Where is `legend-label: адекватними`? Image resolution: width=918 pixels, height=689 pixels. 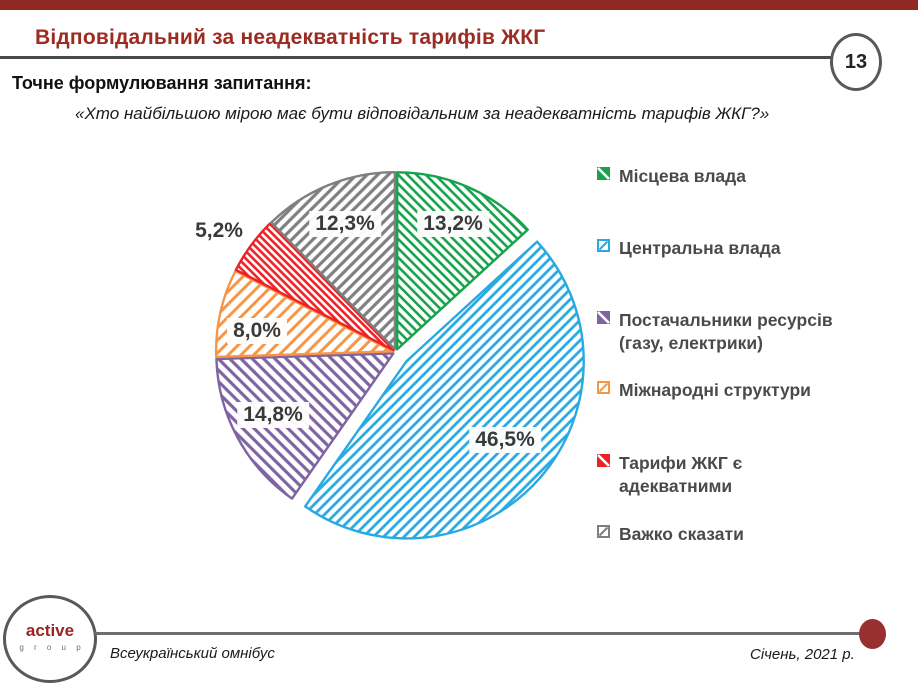
legend-label: адекватними is located at coordinates (676, 485).